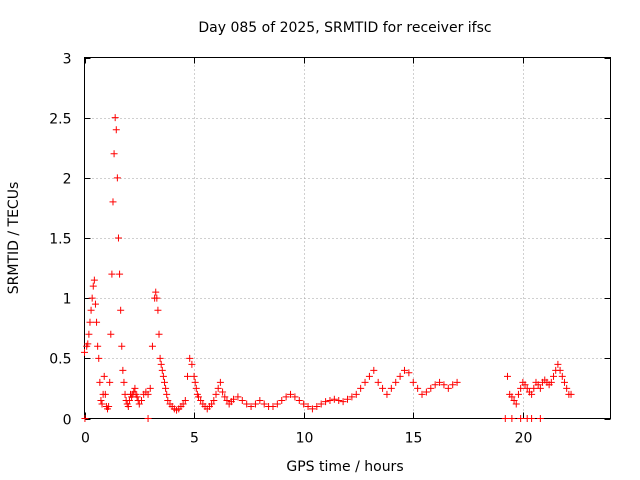  What do you see at coordinates (67, 60) in the screenshot?
I see `y-tick-label: 3` at bounding box center [67, 60].